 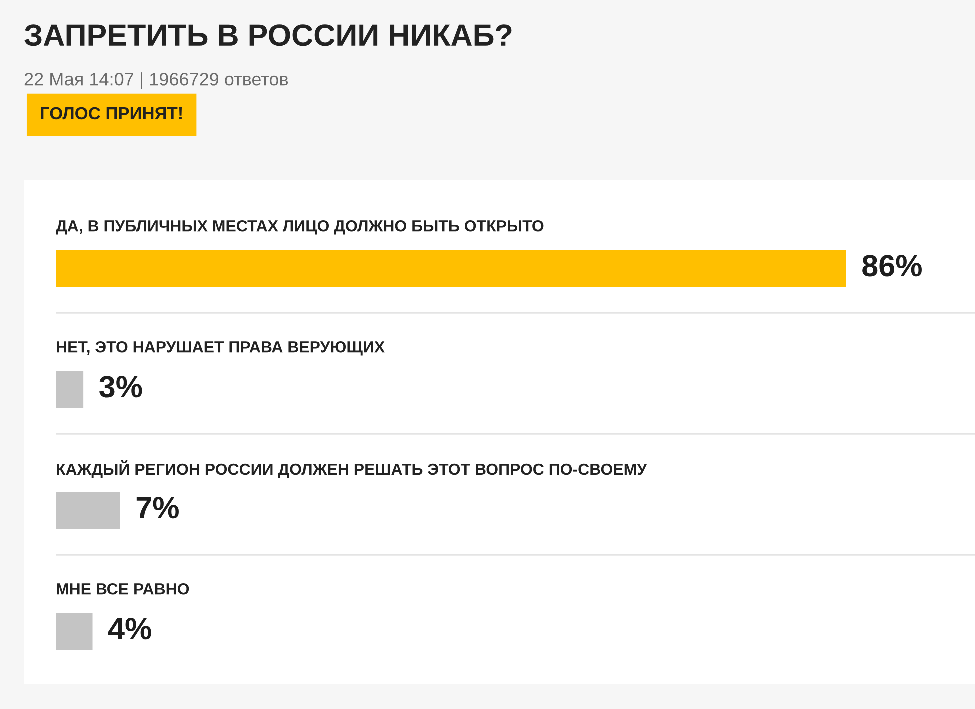 I want to click on data-label: 7%, so click(x=157, y=508).